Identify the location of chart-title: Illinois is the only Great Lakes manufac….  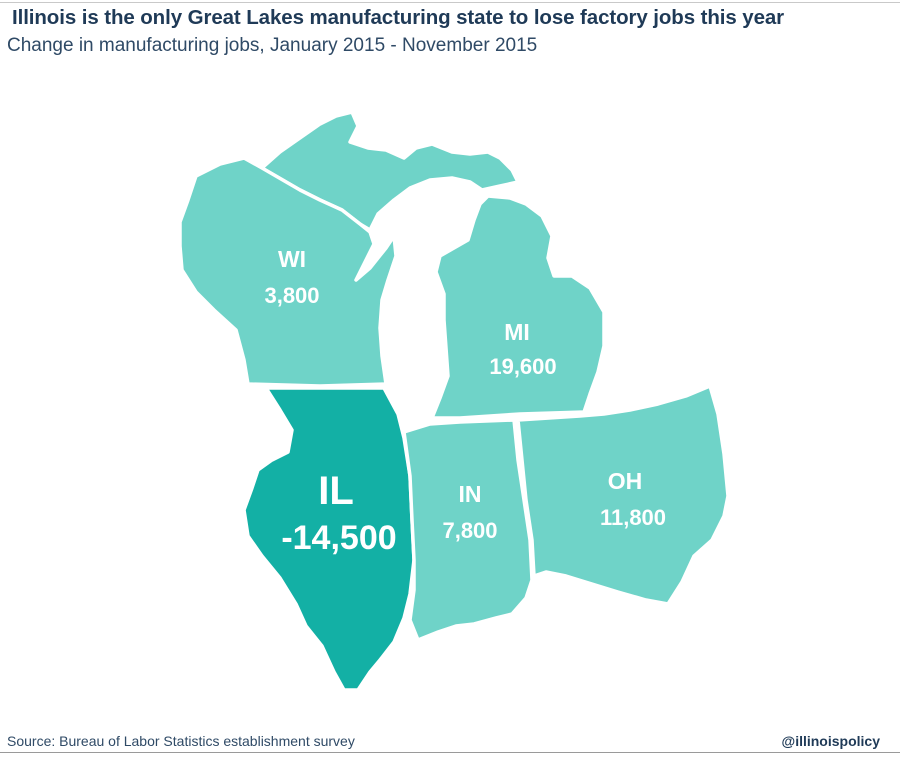
(398, 17).